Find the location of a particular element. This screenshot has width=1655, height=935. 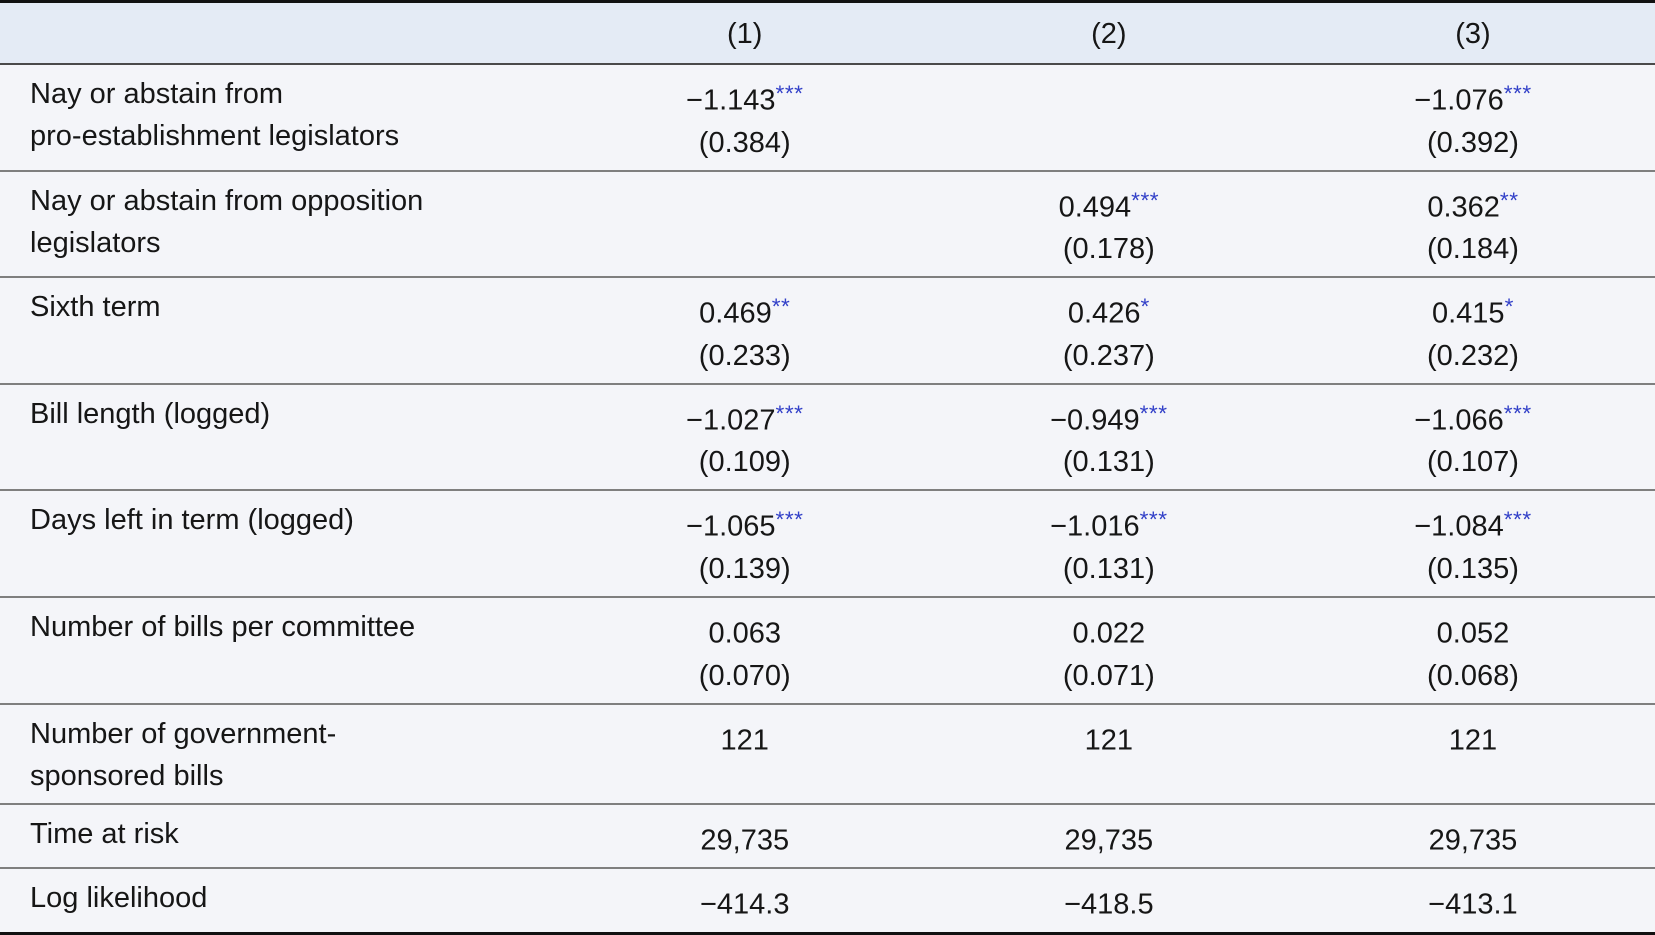

cell-model-3: 0.052 (0.068) is located at coordinates (1473, 650).